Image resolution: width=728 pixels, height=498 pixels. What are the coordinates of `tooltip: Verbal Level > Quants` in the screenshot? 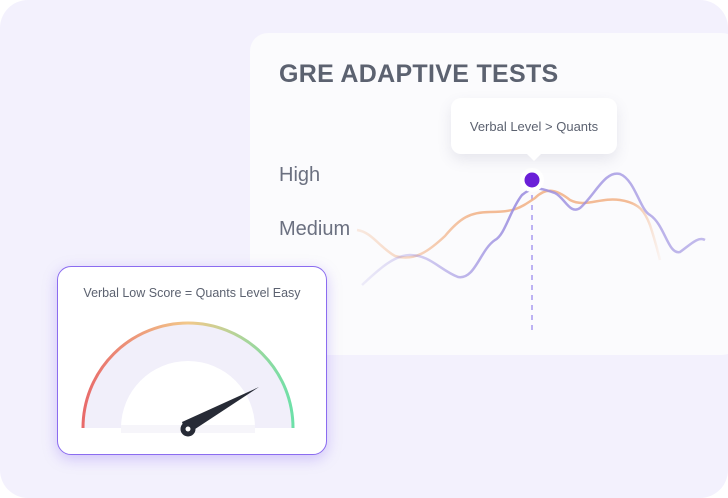 It's located at (534, 129).